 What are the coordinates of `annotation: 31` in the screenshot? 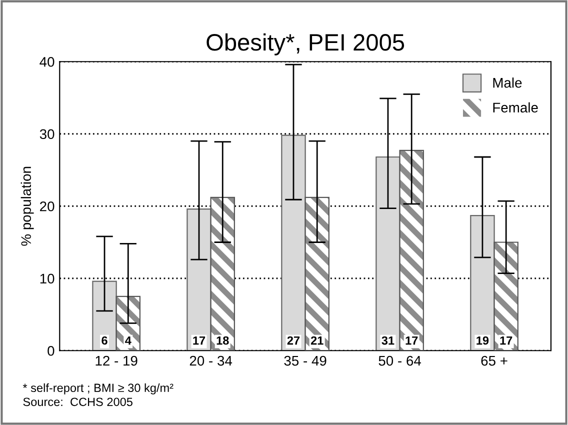 It's located at (388, 340).